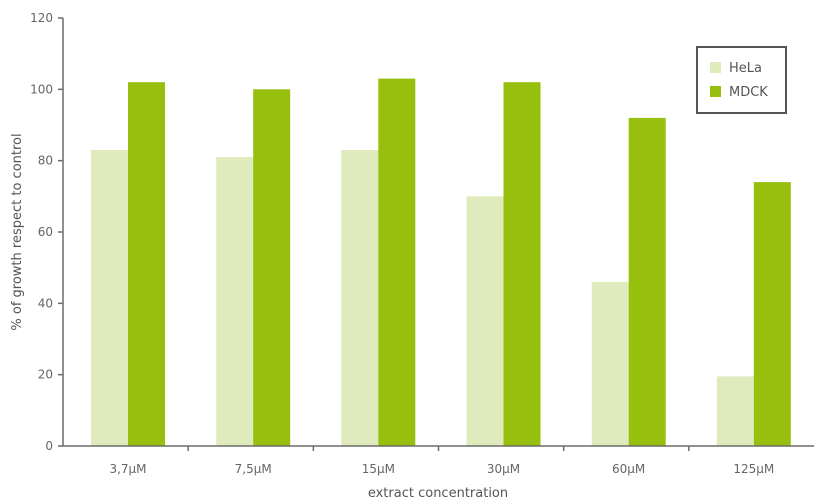 The height and width of the screenshot is (503, 814). I want to click on x-tick-label: 7,5μM, so click(253, 469).